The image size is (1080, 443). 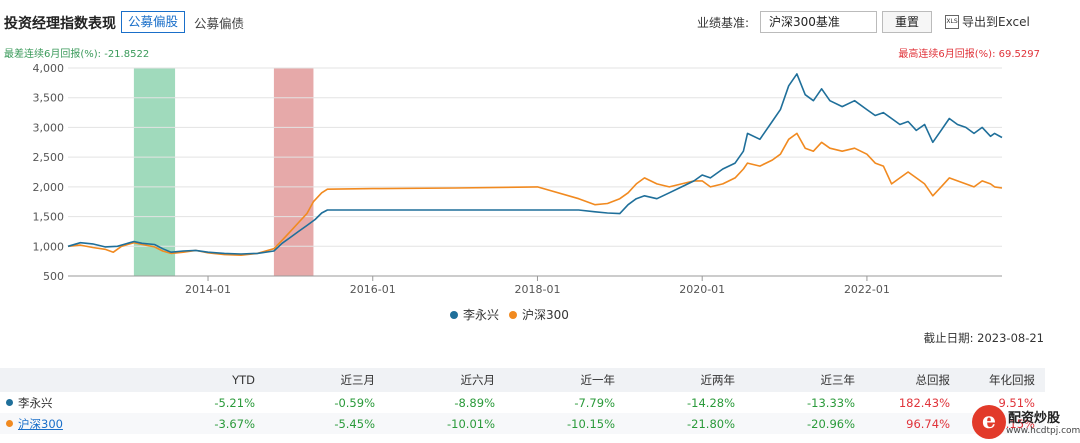 I want to click on cell-total: 182.43%, so click(x=912, y=402).